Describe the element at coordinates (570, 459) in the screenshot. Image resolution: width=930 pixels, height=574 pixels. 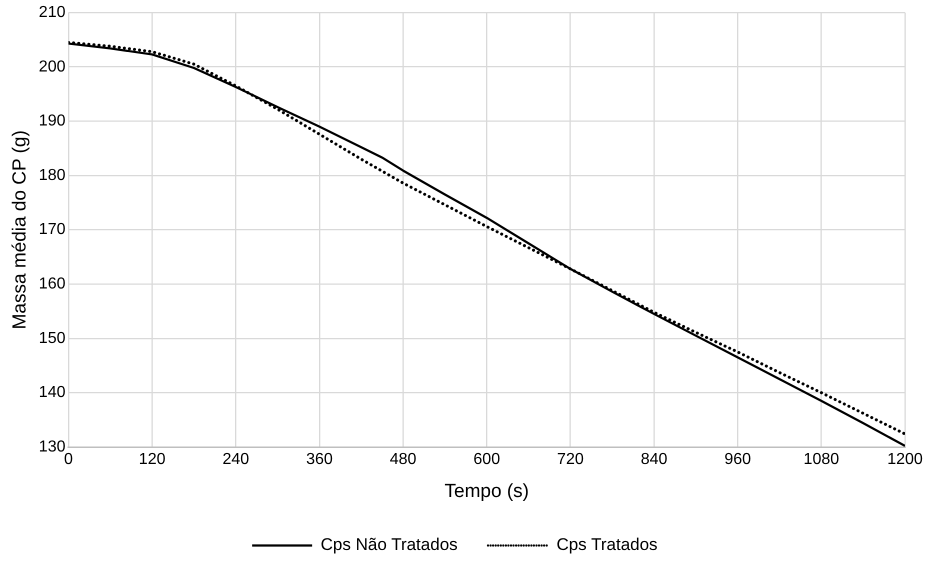
I see `x-tick-label: 720` at that location.